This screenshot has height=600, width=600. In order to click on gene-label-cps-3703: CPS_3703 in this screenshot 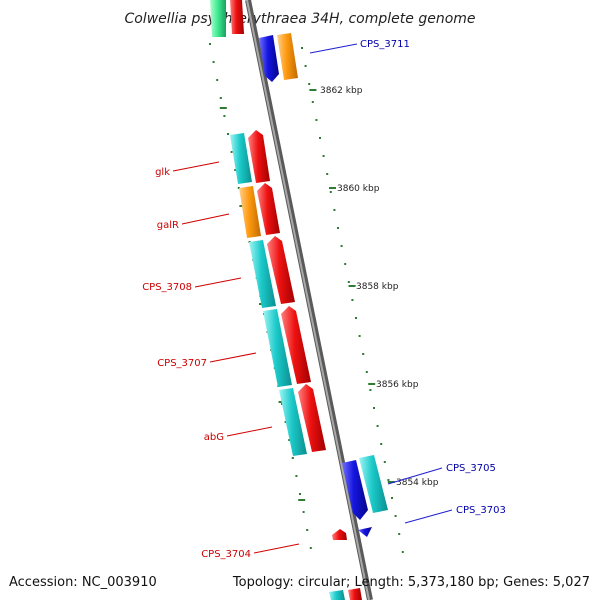, I will do `click(481, 510)`.